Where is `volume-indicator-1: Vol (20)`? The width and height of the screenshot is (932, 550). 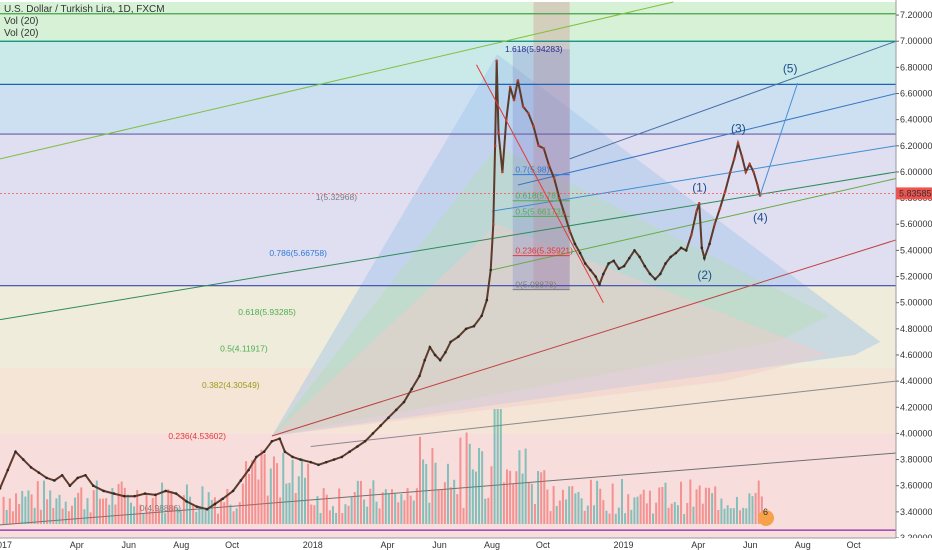 volume-indicator-1: Vol (20) is located at coordinates (21, 21).